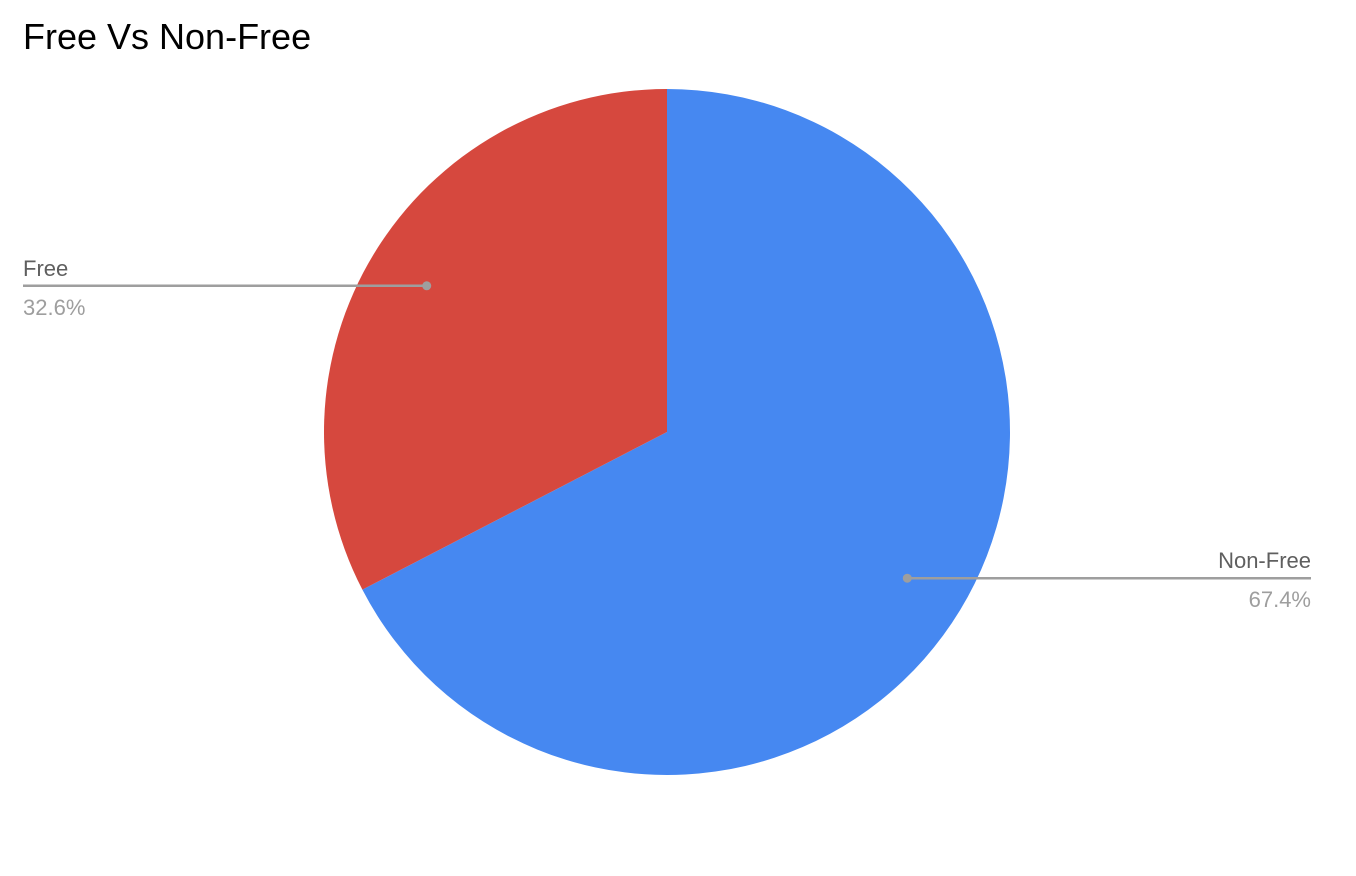 The height and width of the screenshot is (876, 1356). Describe the element at coordinates (167, 36) in the screenshot. I see `chart-title: Free Vs Non-Free` at that location.